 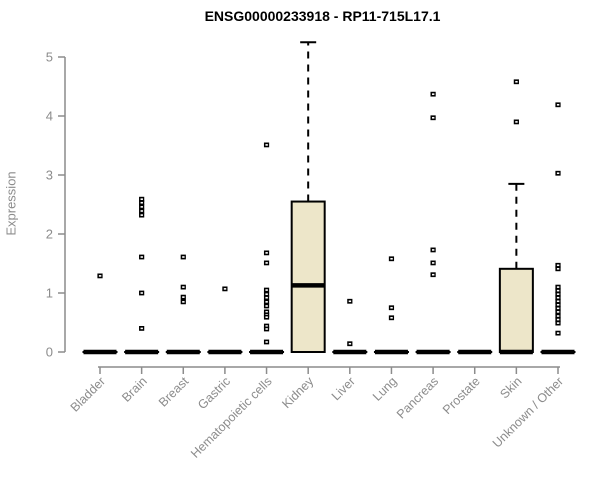 I want to click on y-tick-label: 4, so click(x=49, y=116).